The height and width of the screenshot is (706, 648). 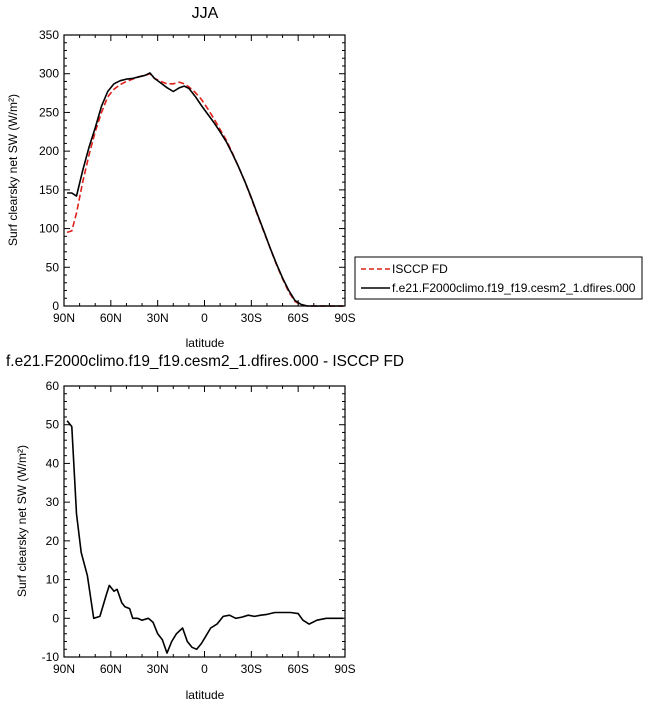 I want to click on bottom-y-tick-label: 60, so click(x=53, y=386).